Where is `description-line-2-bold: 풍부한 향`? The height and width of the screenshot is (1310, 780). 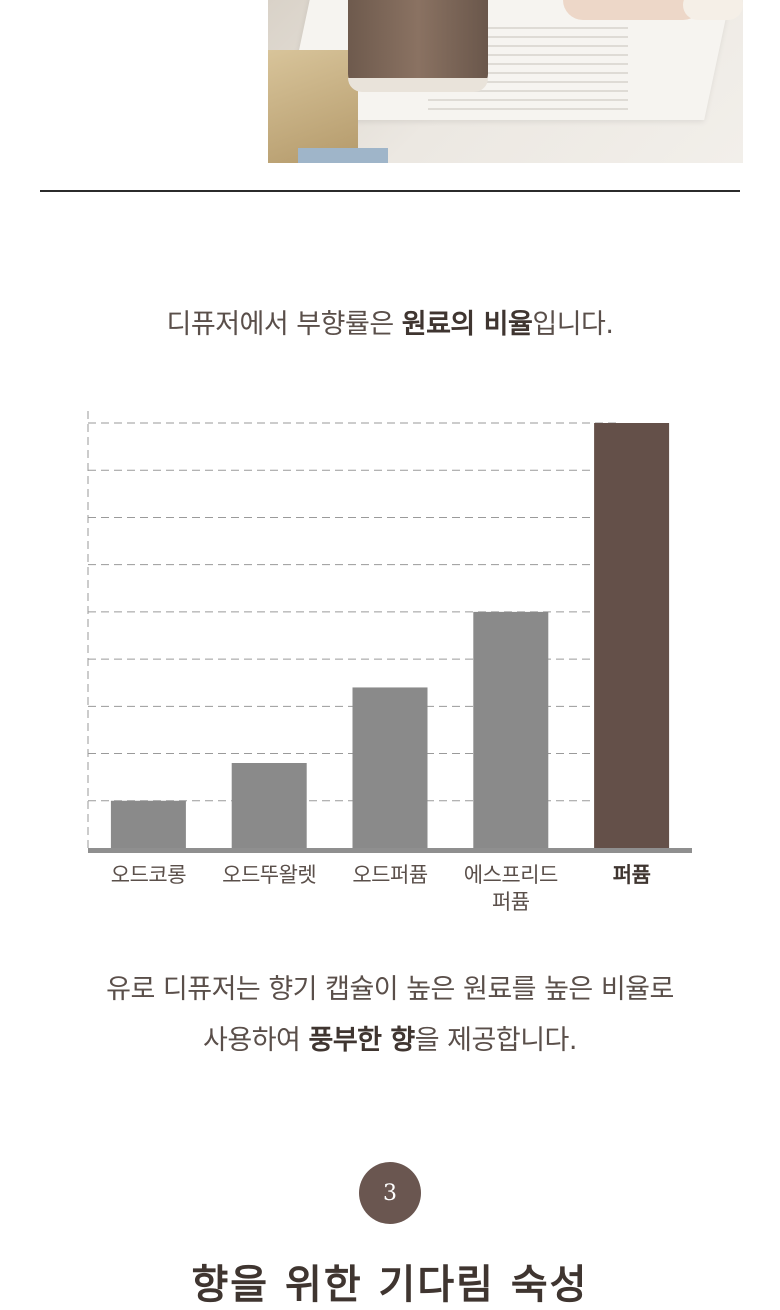 description-line-2-bold: 풍부한 향 is located at coordinates (361, 1040).